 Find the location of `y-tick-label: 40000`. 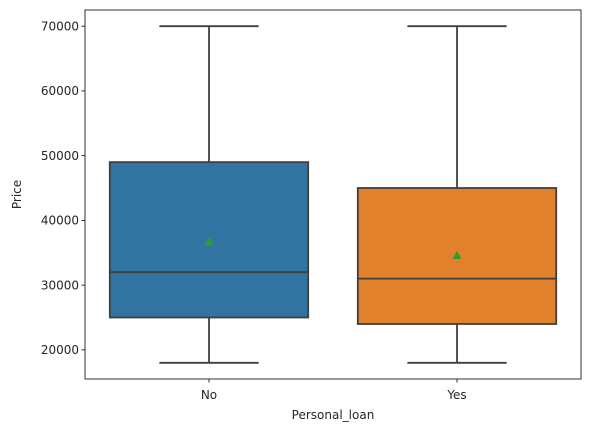

y-tick-label: 40000 is located at coordinates (60, 221).